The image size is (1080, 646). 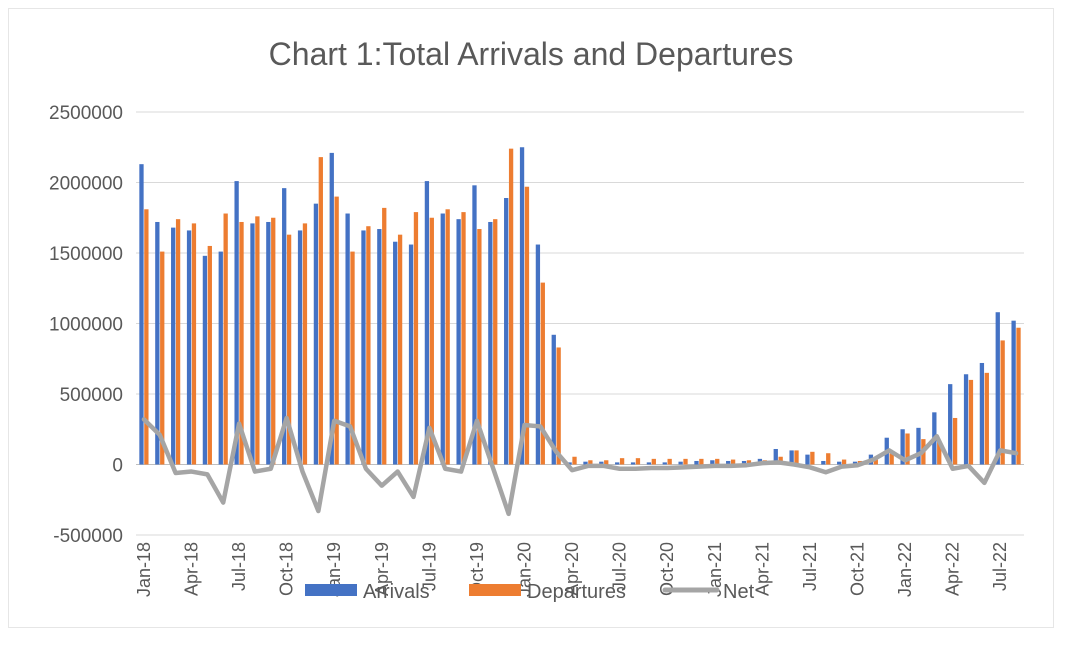 I want to click on x-tick-label: Jan-18, so click(x=144, y=569).